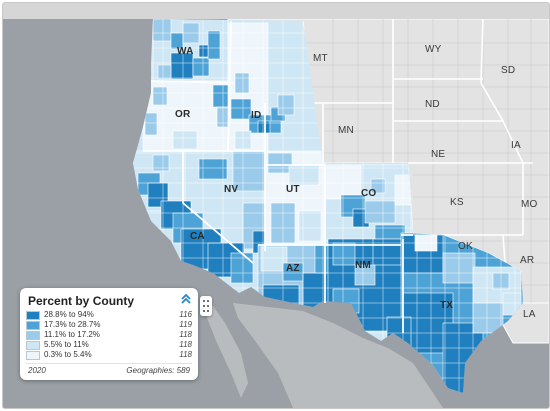 This screenshot has height=411, width=550. I want to click on state-label-az: AZ, so click(293, 268).